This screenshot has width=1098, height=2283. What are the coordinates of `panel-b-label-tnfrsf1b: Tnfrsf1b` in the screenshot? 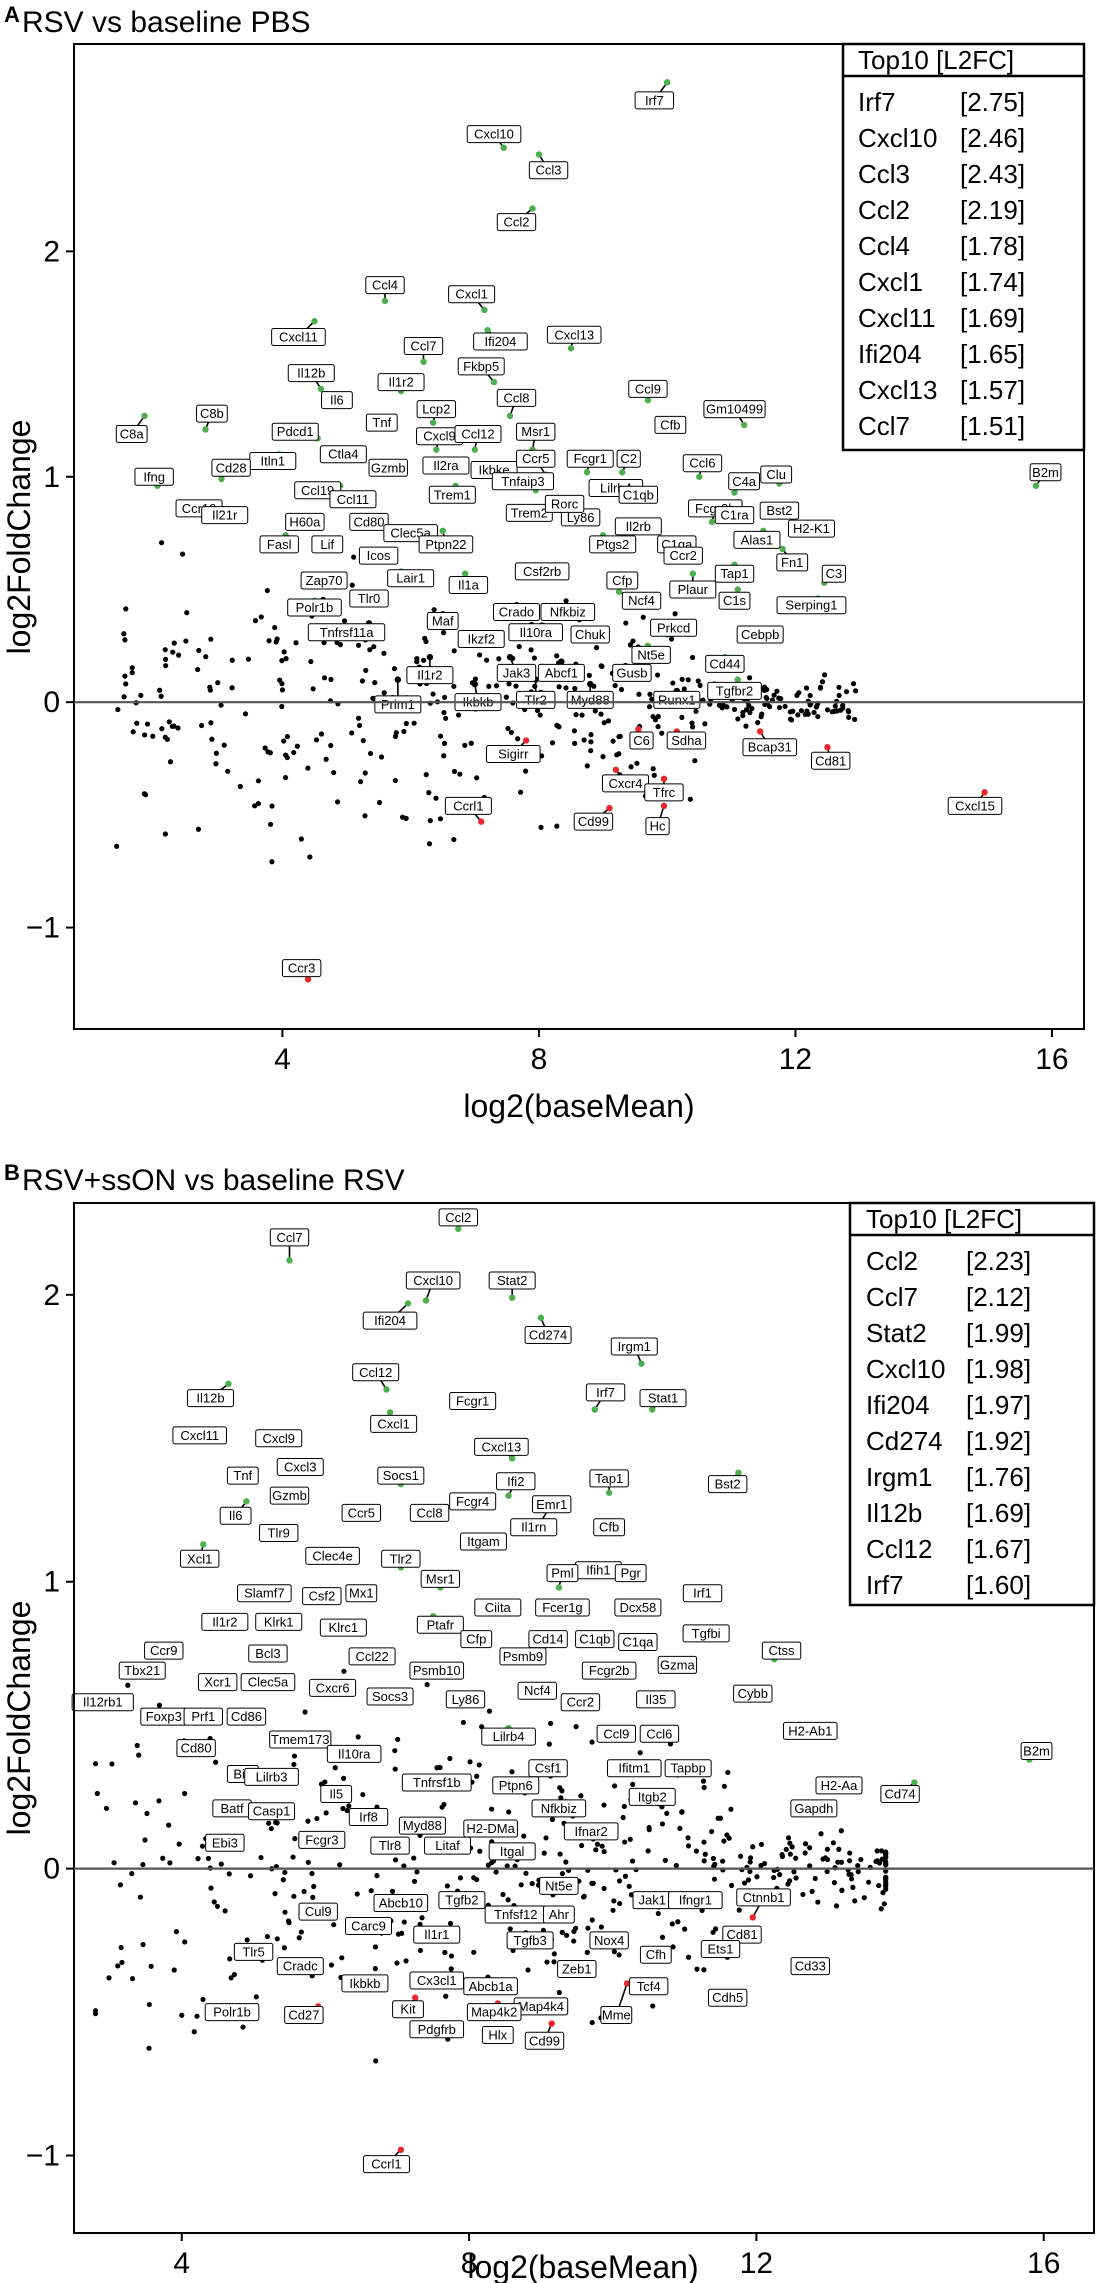 It's located at (436, 1782).